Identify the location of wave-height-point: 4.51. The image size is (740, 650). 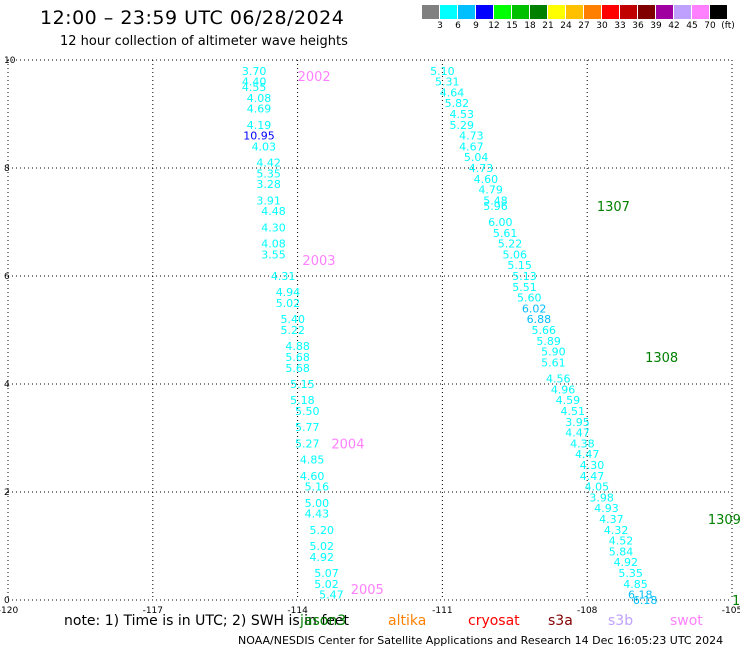
(572, 411).